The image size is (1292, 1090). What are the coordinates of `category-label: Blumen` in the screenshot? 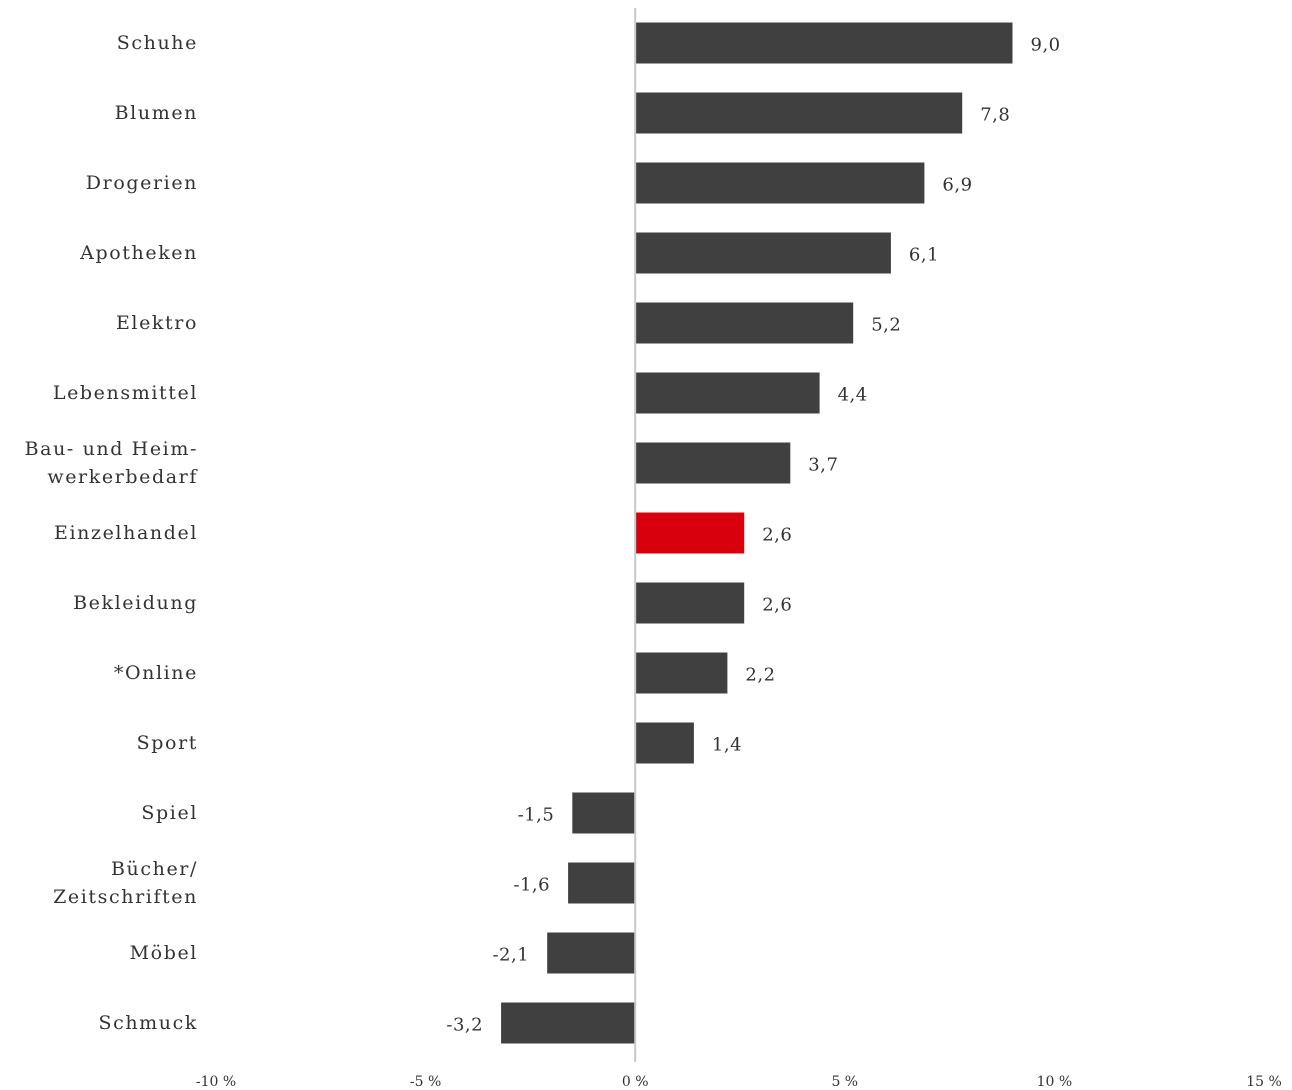 It's located at (156, 113).